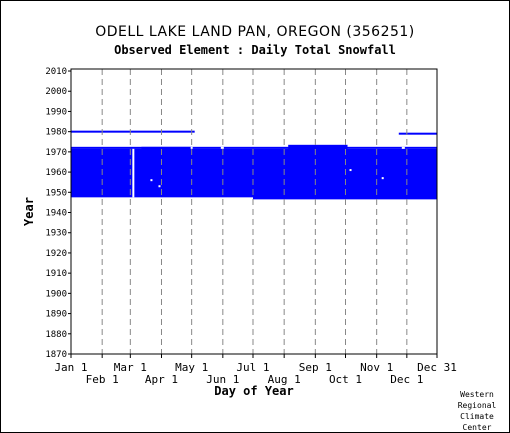  What do you see at coordinates (477, 394) in the screenshot?
I see `credit-line: Western` at bounding box center [477, 394].